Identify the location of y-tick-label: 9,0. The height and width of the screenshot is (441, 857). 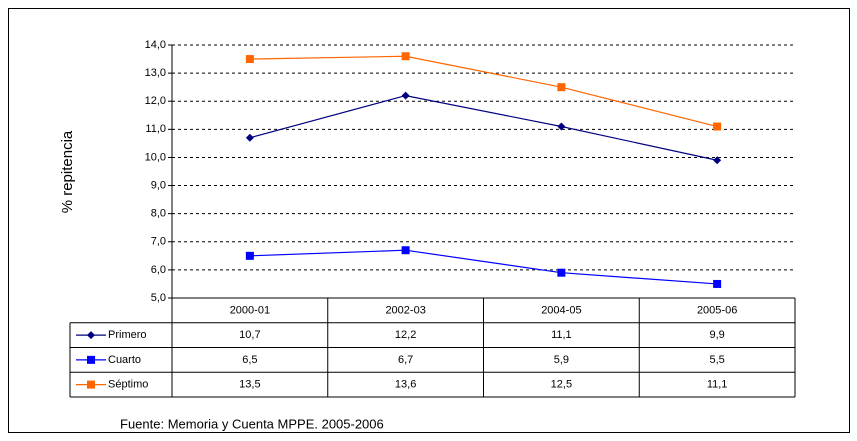
(158, 185).